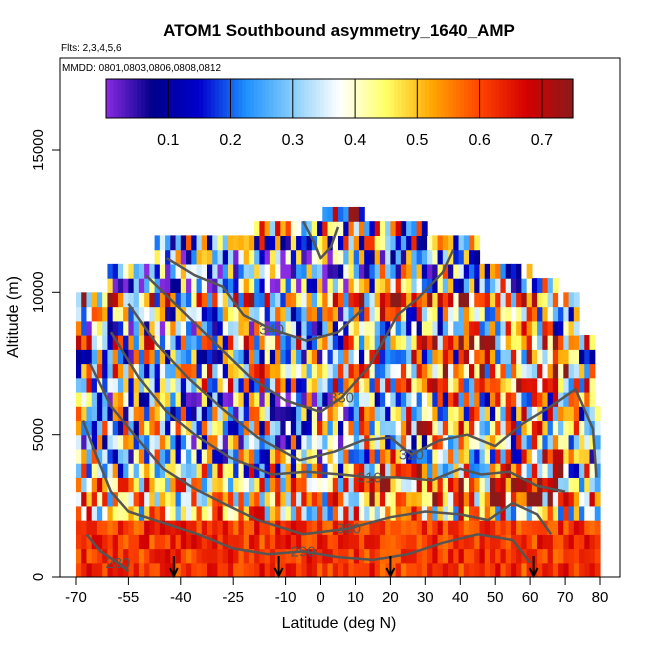  I want to click on profile-marker-arrow, so click(173, 567).